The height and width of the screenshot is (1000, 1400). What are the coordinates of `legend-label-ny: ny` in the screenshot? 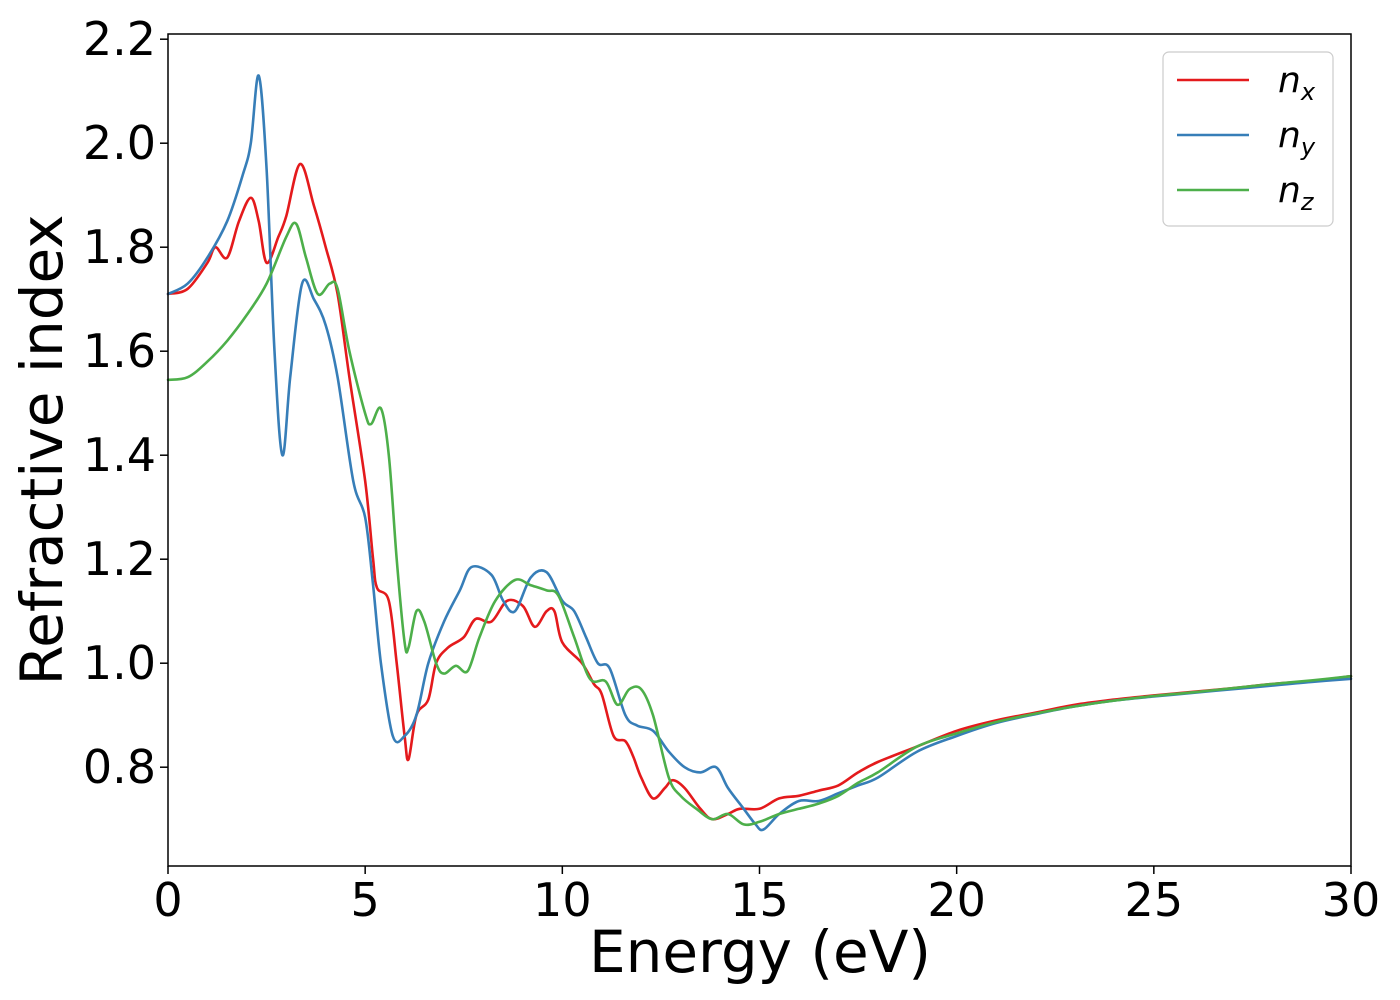 It's located at (1297, 138).